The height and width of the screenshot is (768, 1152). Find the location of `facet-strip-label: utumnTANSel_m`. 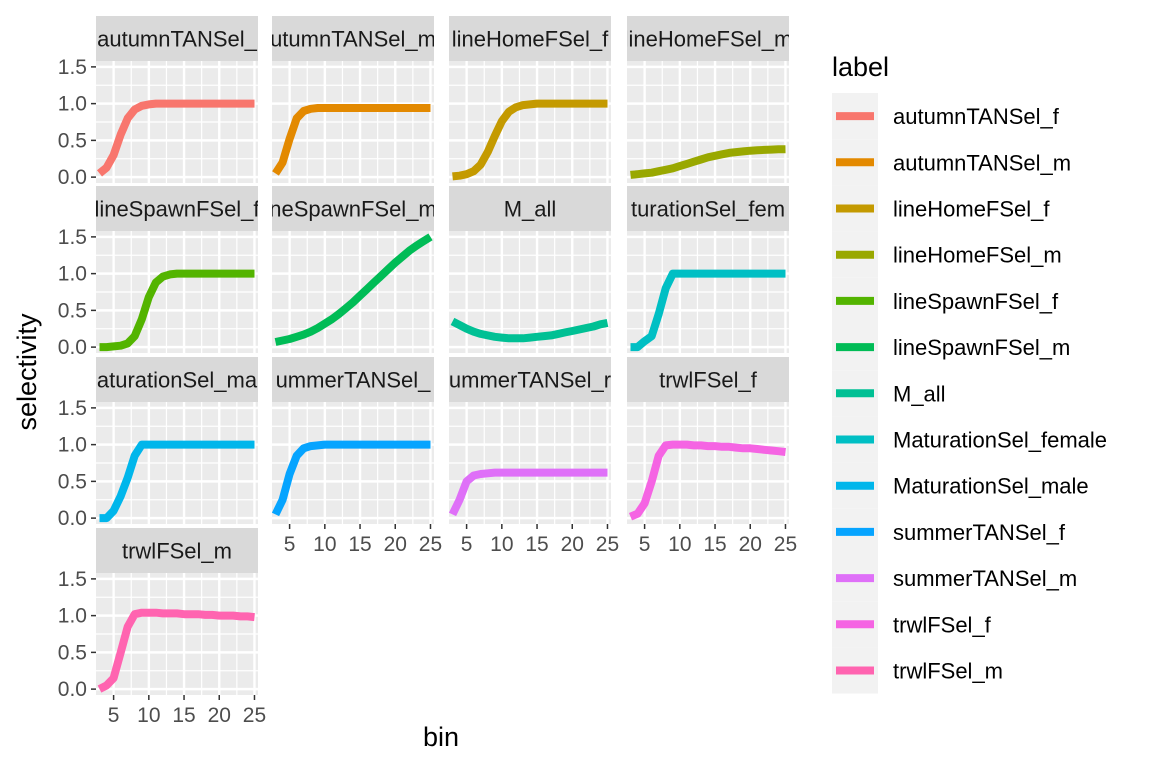

facet-strip-label: utumnTANSel_m is located at coordinates (353, 39).